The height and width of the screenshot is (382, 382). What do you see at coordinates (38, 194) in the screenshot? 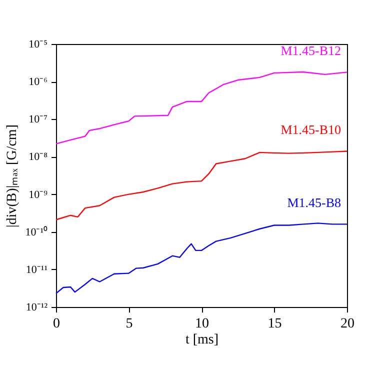
I see `y-tick-label: 10⁻⁹` at bounding box center [38, 194].